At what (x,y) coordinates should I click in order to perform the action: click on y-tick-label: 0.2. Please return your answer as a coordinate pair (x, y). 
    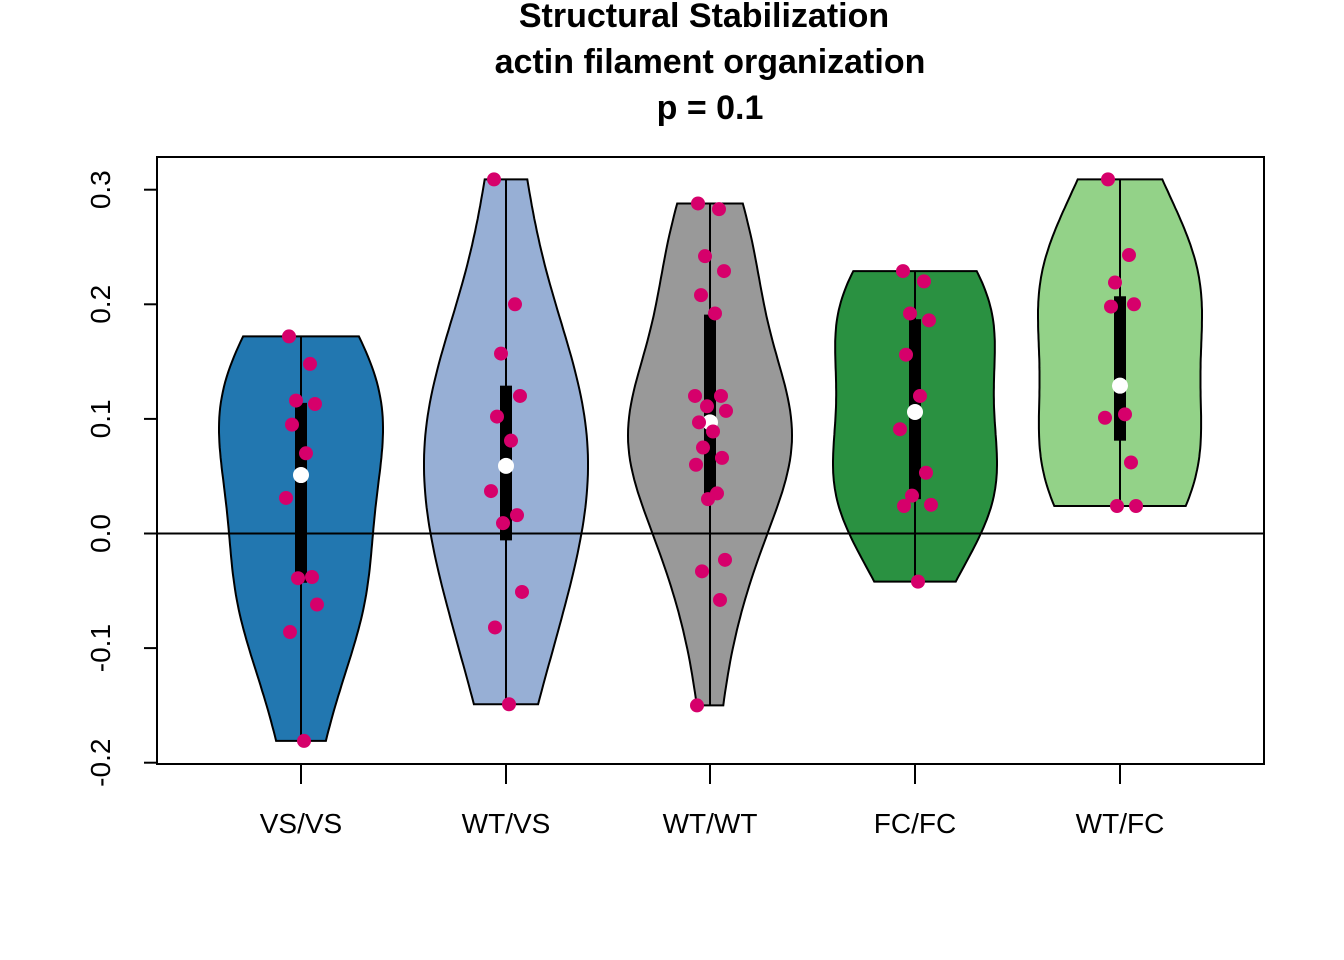
    Looking at the image, I should click on (100, 304).